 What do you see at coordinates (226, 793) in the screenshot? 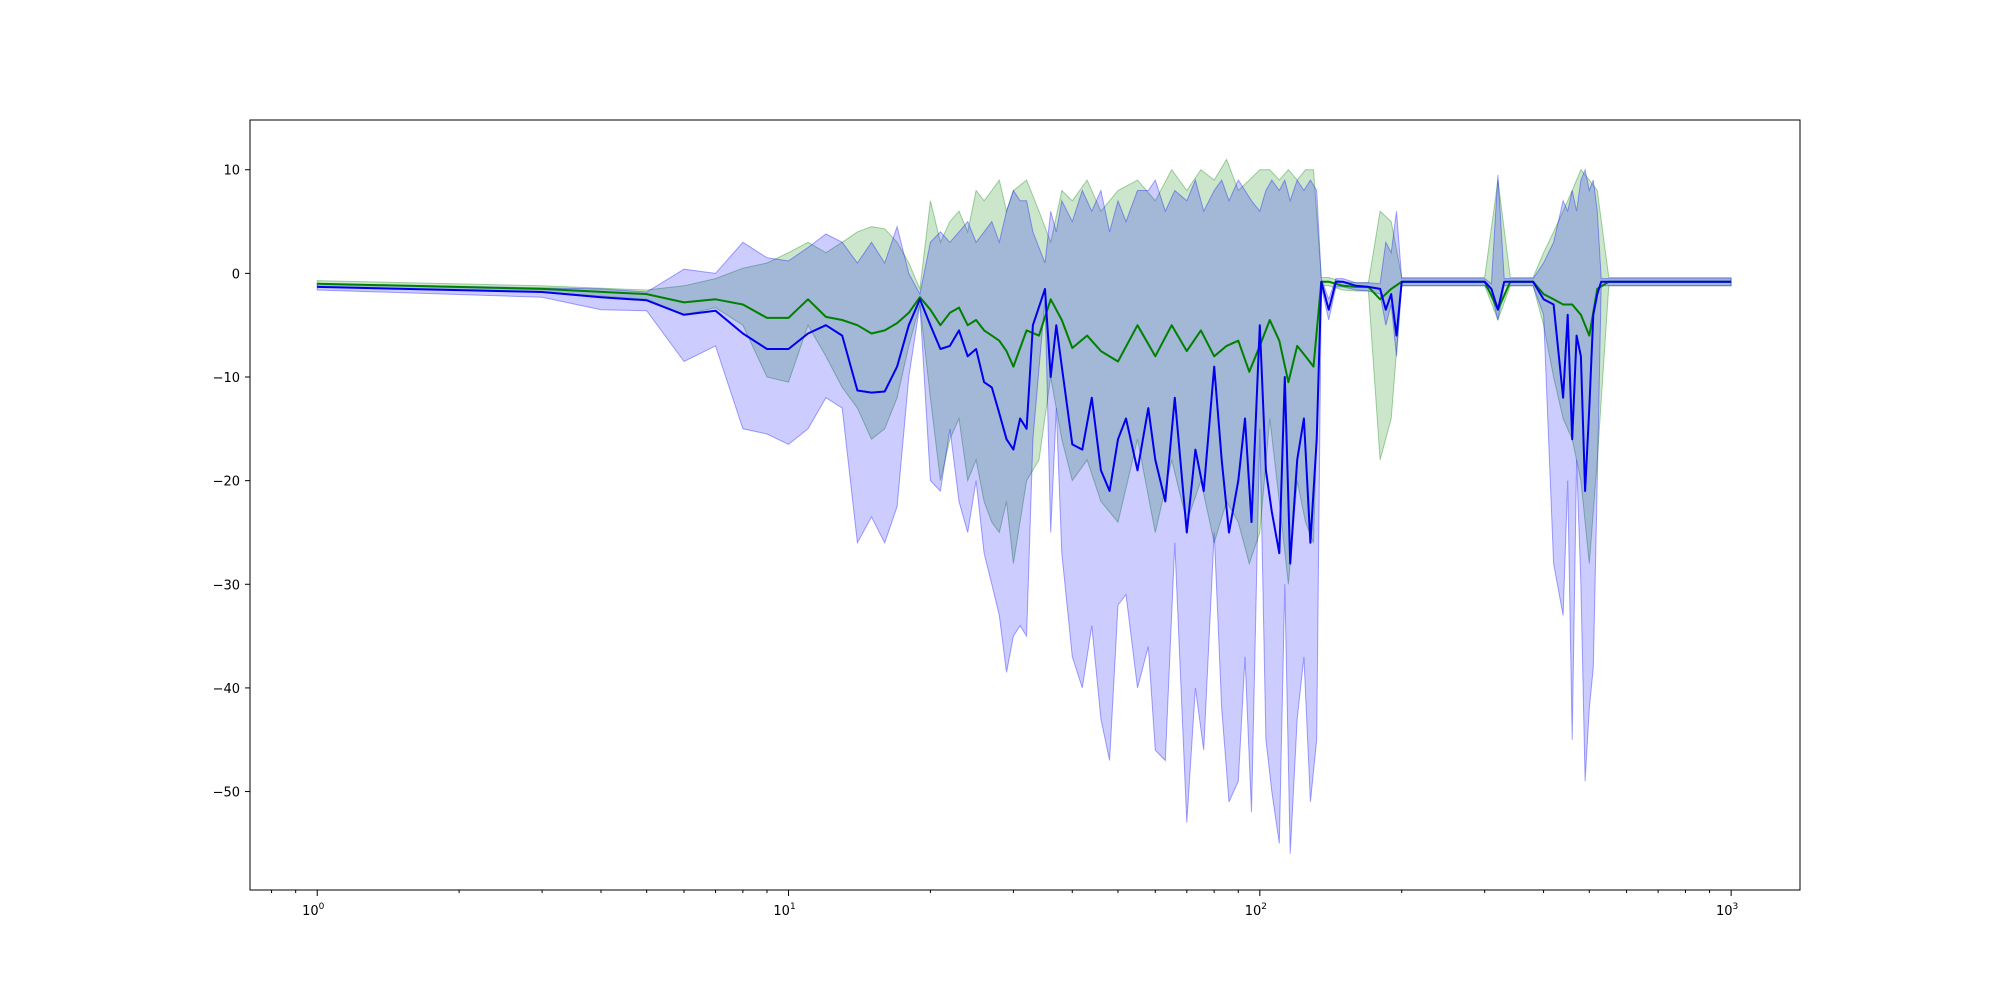
I see `y-tick-label: −50` at bounding box center [226, 793].